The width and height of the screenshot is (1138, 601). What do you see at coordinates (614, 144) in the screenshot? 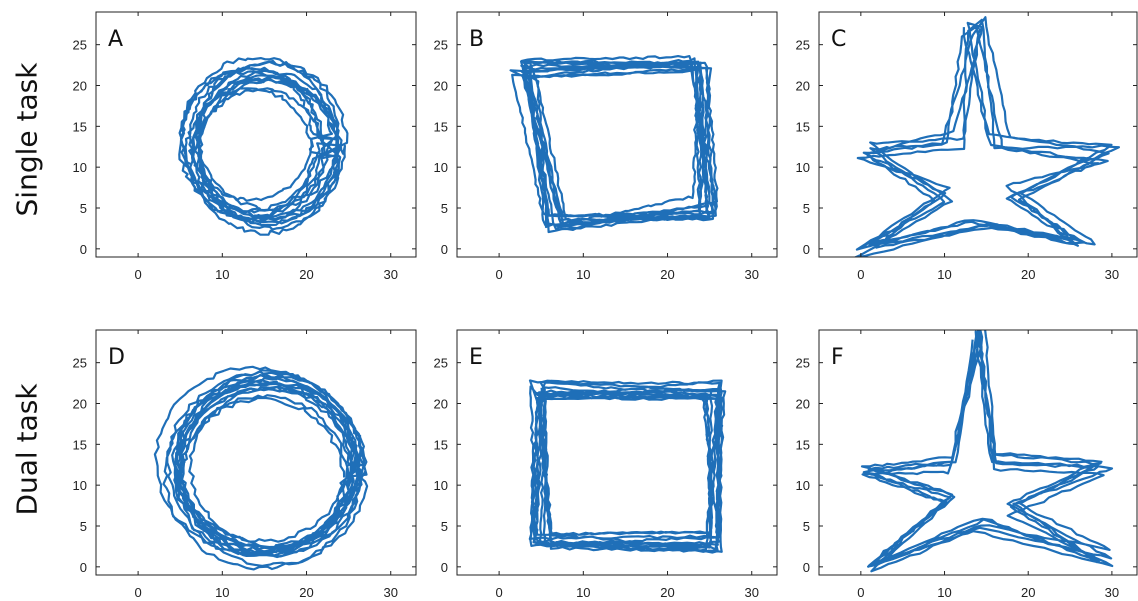
I see `trajectory-line-b` at bounding box center [614, 144].